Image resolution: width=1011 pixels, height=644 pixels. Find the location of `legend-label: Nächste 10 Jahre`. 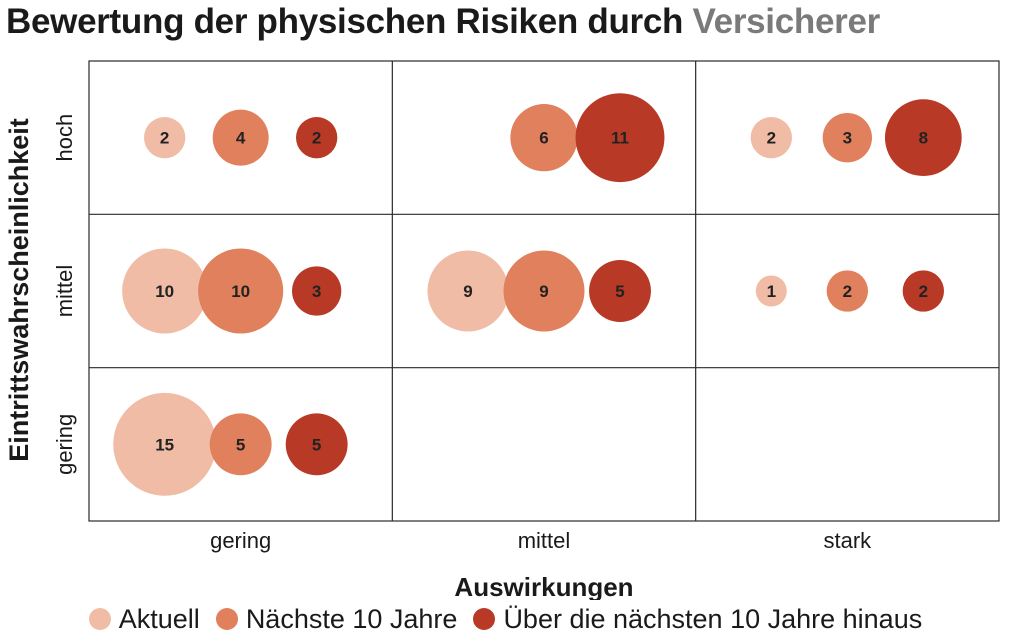

legend-label: Nächste 10 Jahre is located at coordinates (351, 619).